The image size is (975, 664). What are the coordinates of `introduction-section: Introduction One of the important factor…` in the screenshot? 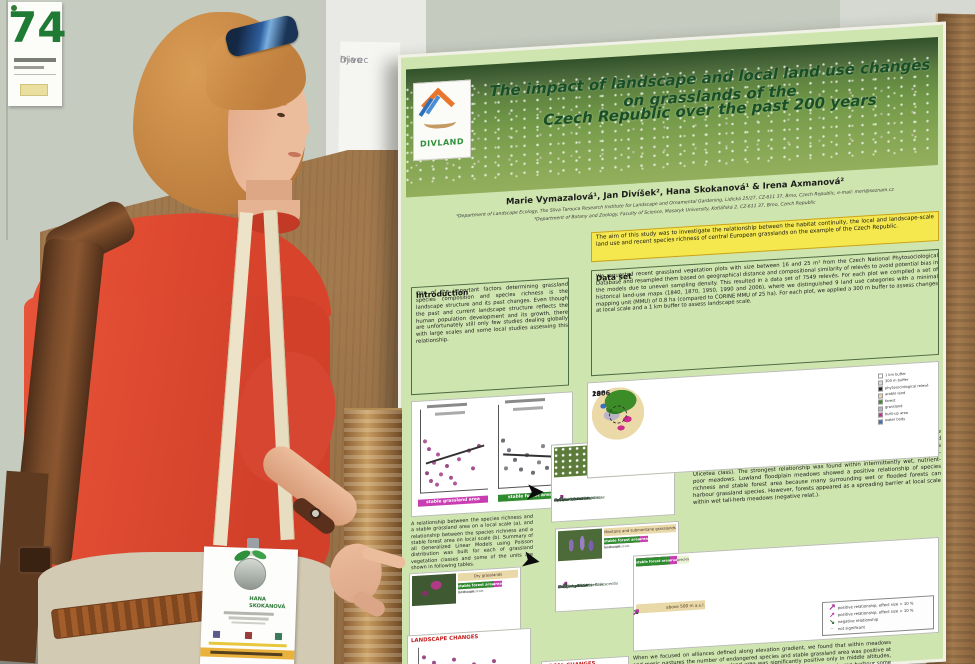 It's located at (490, 336).